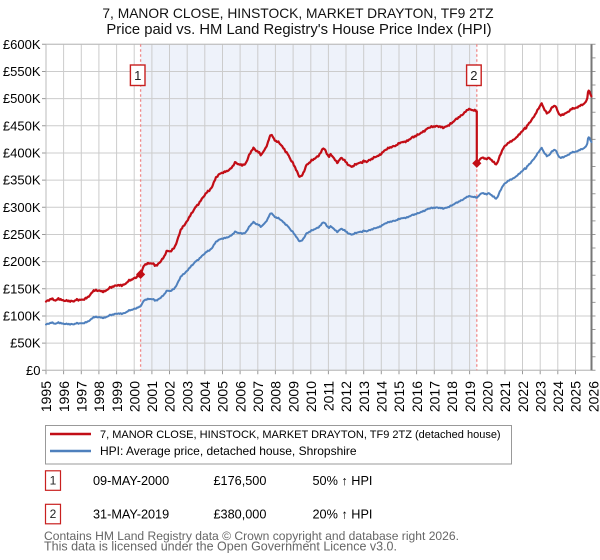 The width and height of the screenshot is (600, 560). What do you see at coordinates (22, 316) in the screenshot?
I see `svg-text: £100K` at bounding box center [22, 316].